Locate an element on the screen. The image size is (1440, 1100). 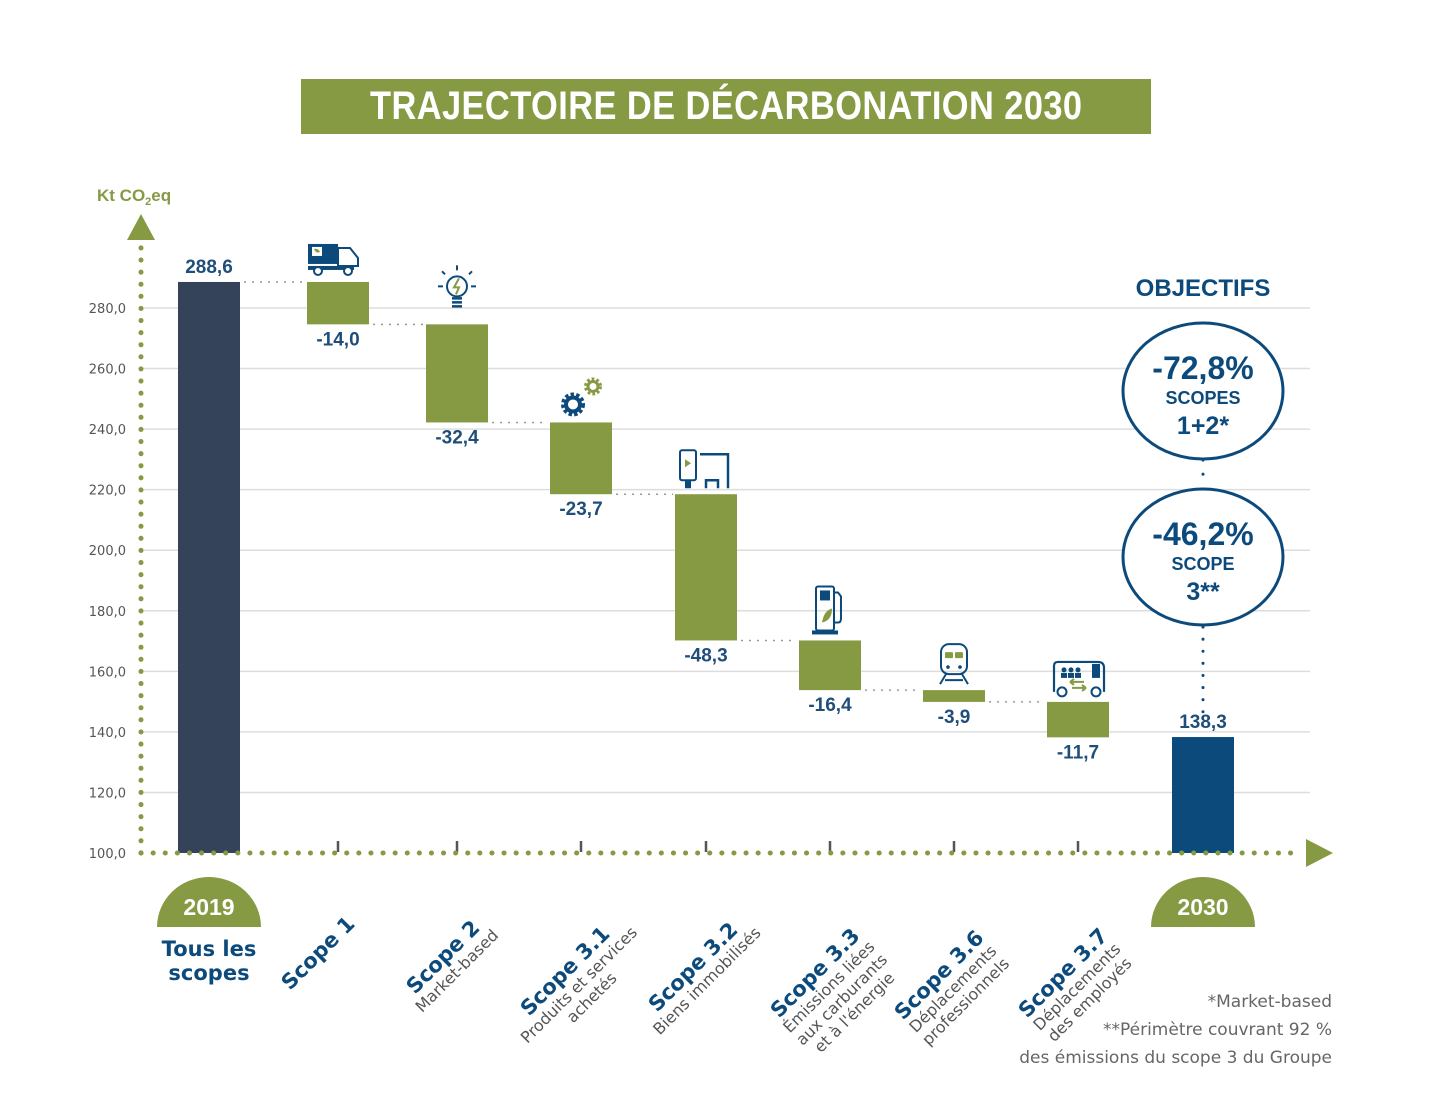
billboard-bench-icon is located at coordinates (704, 469).